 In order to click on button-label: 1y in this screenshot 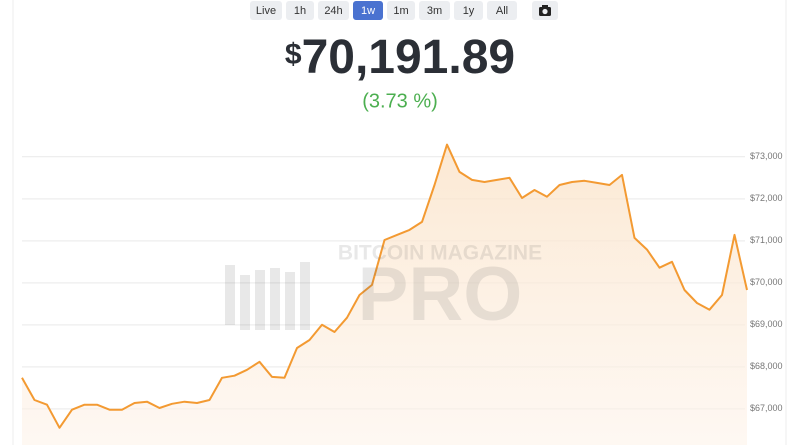, I will do `click(469, 11)`.